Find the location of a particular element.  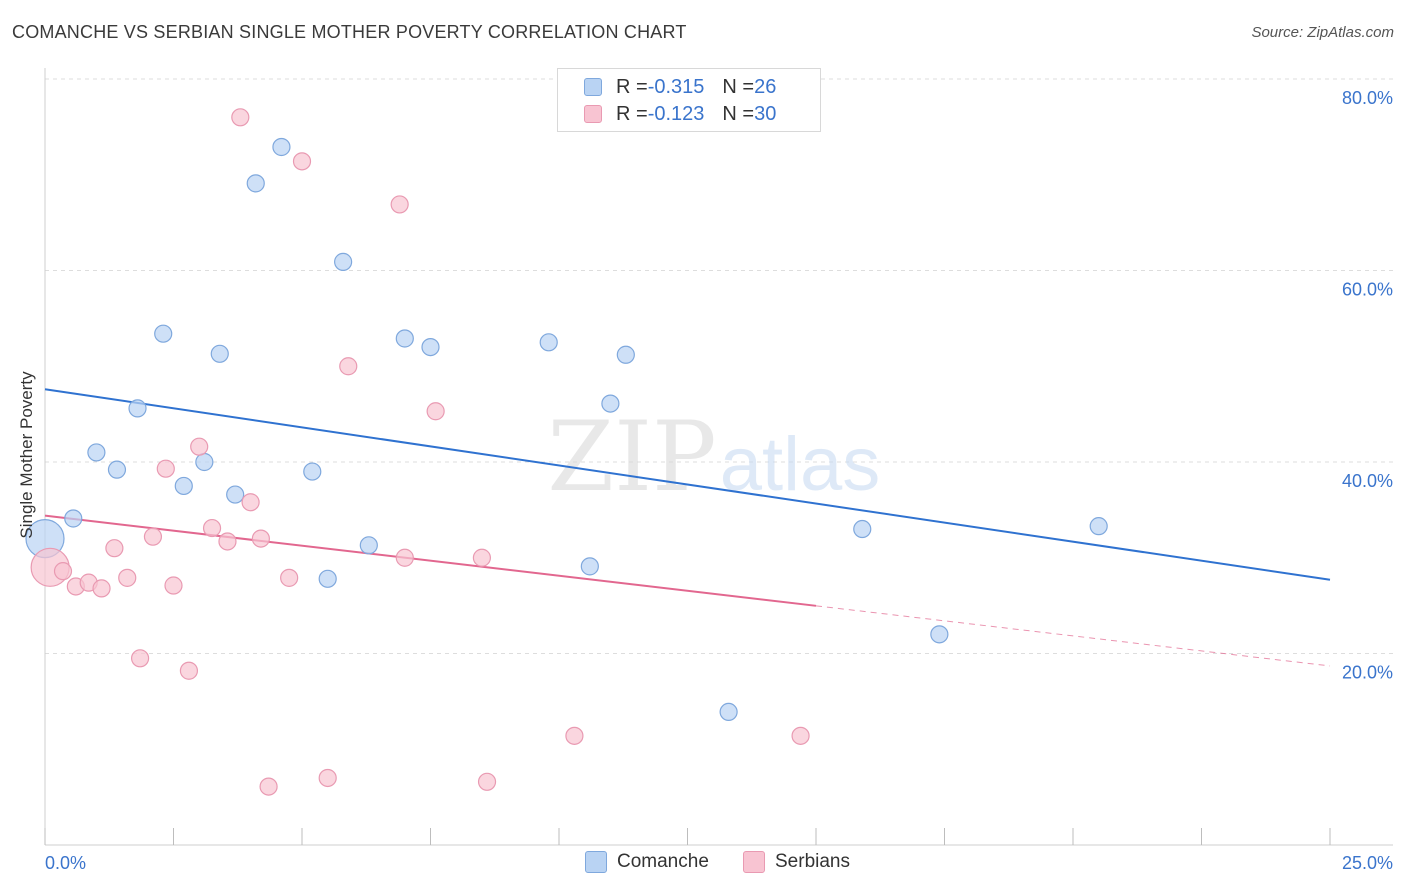

series-legend: Comanche Serbians is located at coordinates (703, 864).